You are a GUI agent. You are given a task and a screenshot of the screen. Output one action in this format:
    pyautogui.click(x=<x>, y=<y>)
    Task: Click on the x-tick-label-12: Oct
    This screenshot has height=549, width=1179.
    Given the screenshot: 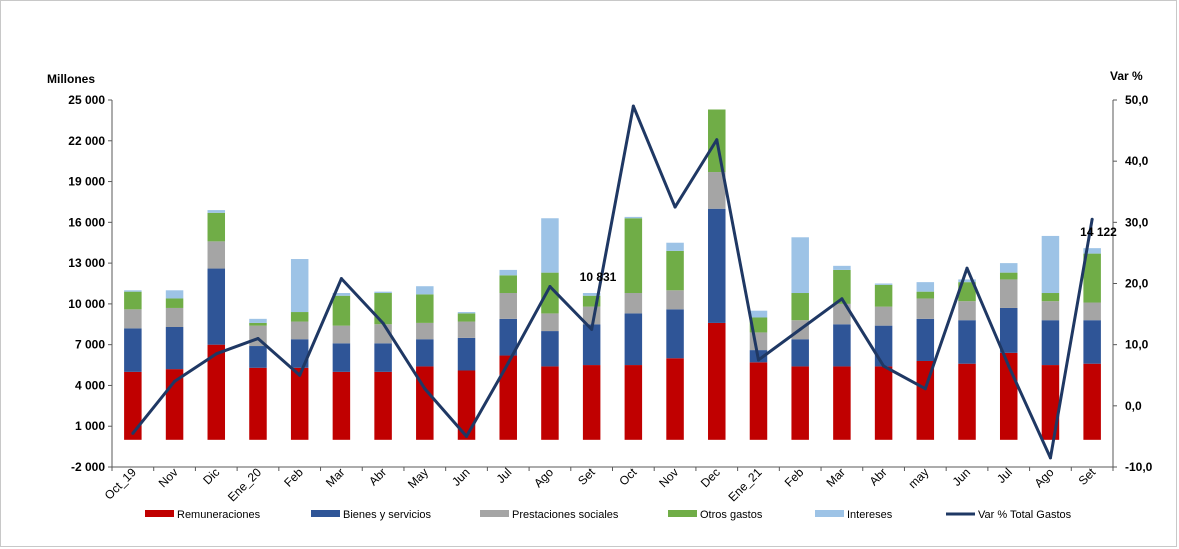 What is the action you would take?
    pyautogui.click(x=628, y=477)
    